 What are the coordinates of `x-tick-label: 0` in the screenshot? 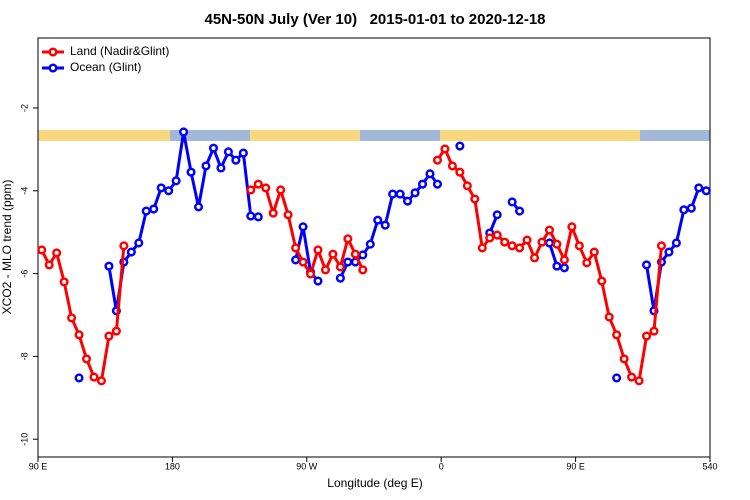 It's located at (441, 466).